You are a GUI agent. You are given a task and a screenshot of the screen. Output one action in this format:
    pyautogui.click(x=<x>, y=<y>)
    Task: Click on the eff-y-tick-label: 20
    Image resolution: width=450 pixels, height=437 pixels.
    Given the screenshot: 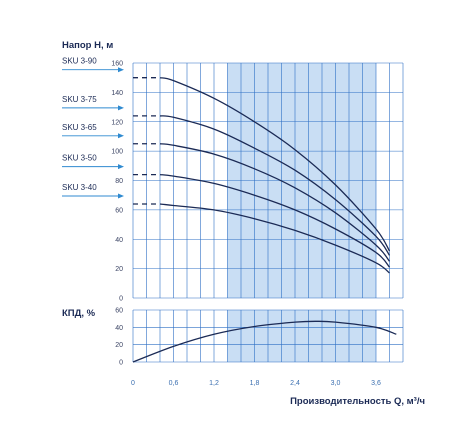 What is the action you would take?
    pyautogui.click(x=119, y=345)
    